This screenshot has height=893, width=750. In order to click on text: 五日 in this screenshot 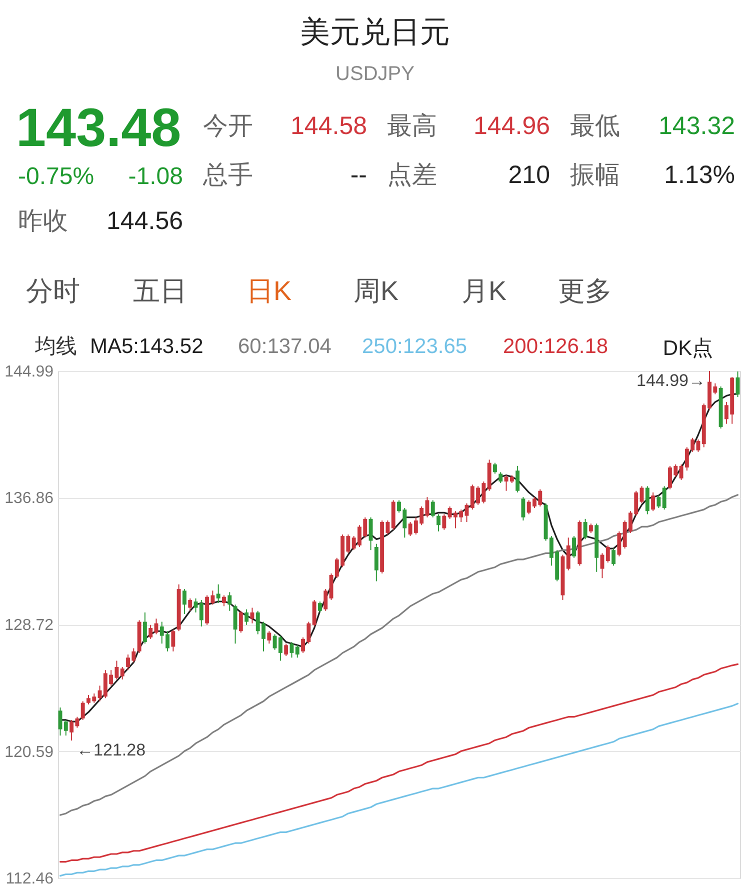, I will do `click(160, 291)`.